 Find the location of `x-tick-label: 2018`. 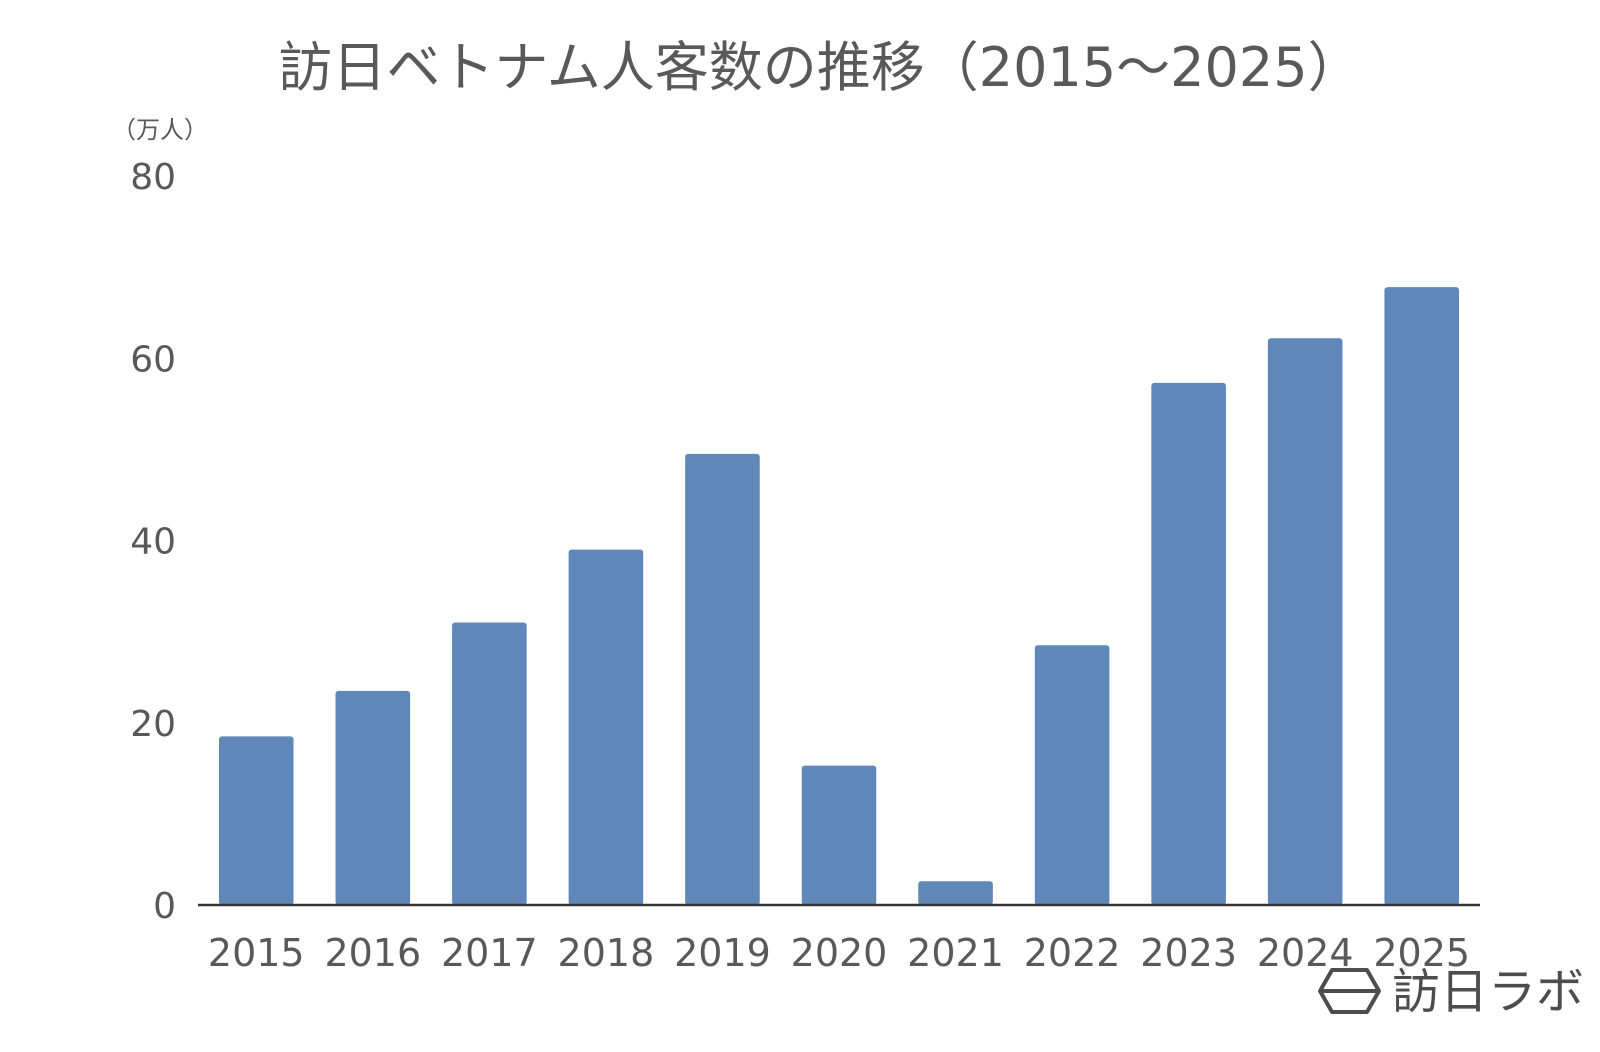

x-tick-label: 2018 is located at coordinates (606, 953).